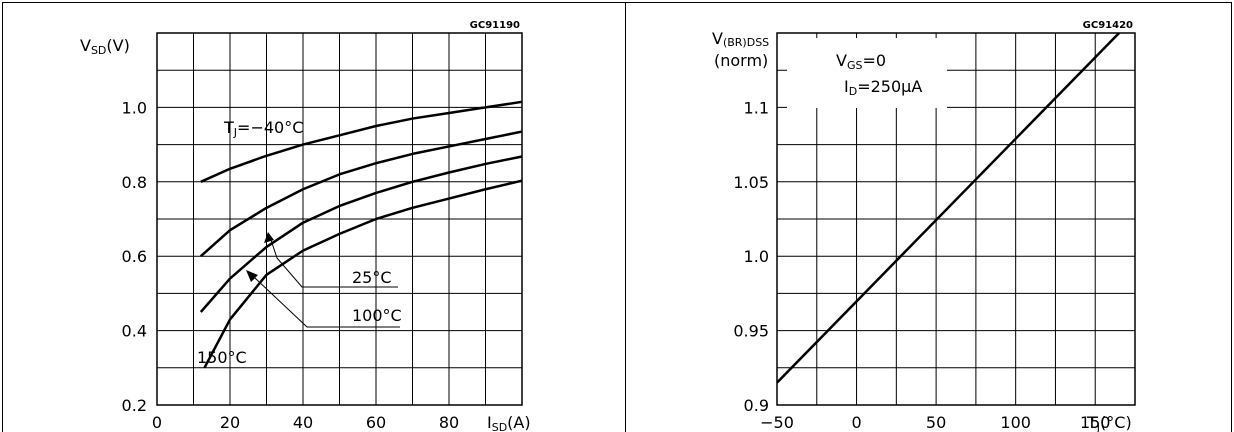  Describe the element at coordinates (331, 260) in the screenshot. I see `leader-25c` at that location.